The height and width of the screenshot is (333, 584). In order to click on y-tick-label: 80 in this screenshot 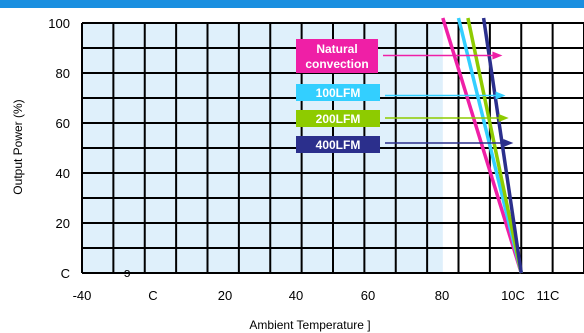, I will do `click(63, 73)`.